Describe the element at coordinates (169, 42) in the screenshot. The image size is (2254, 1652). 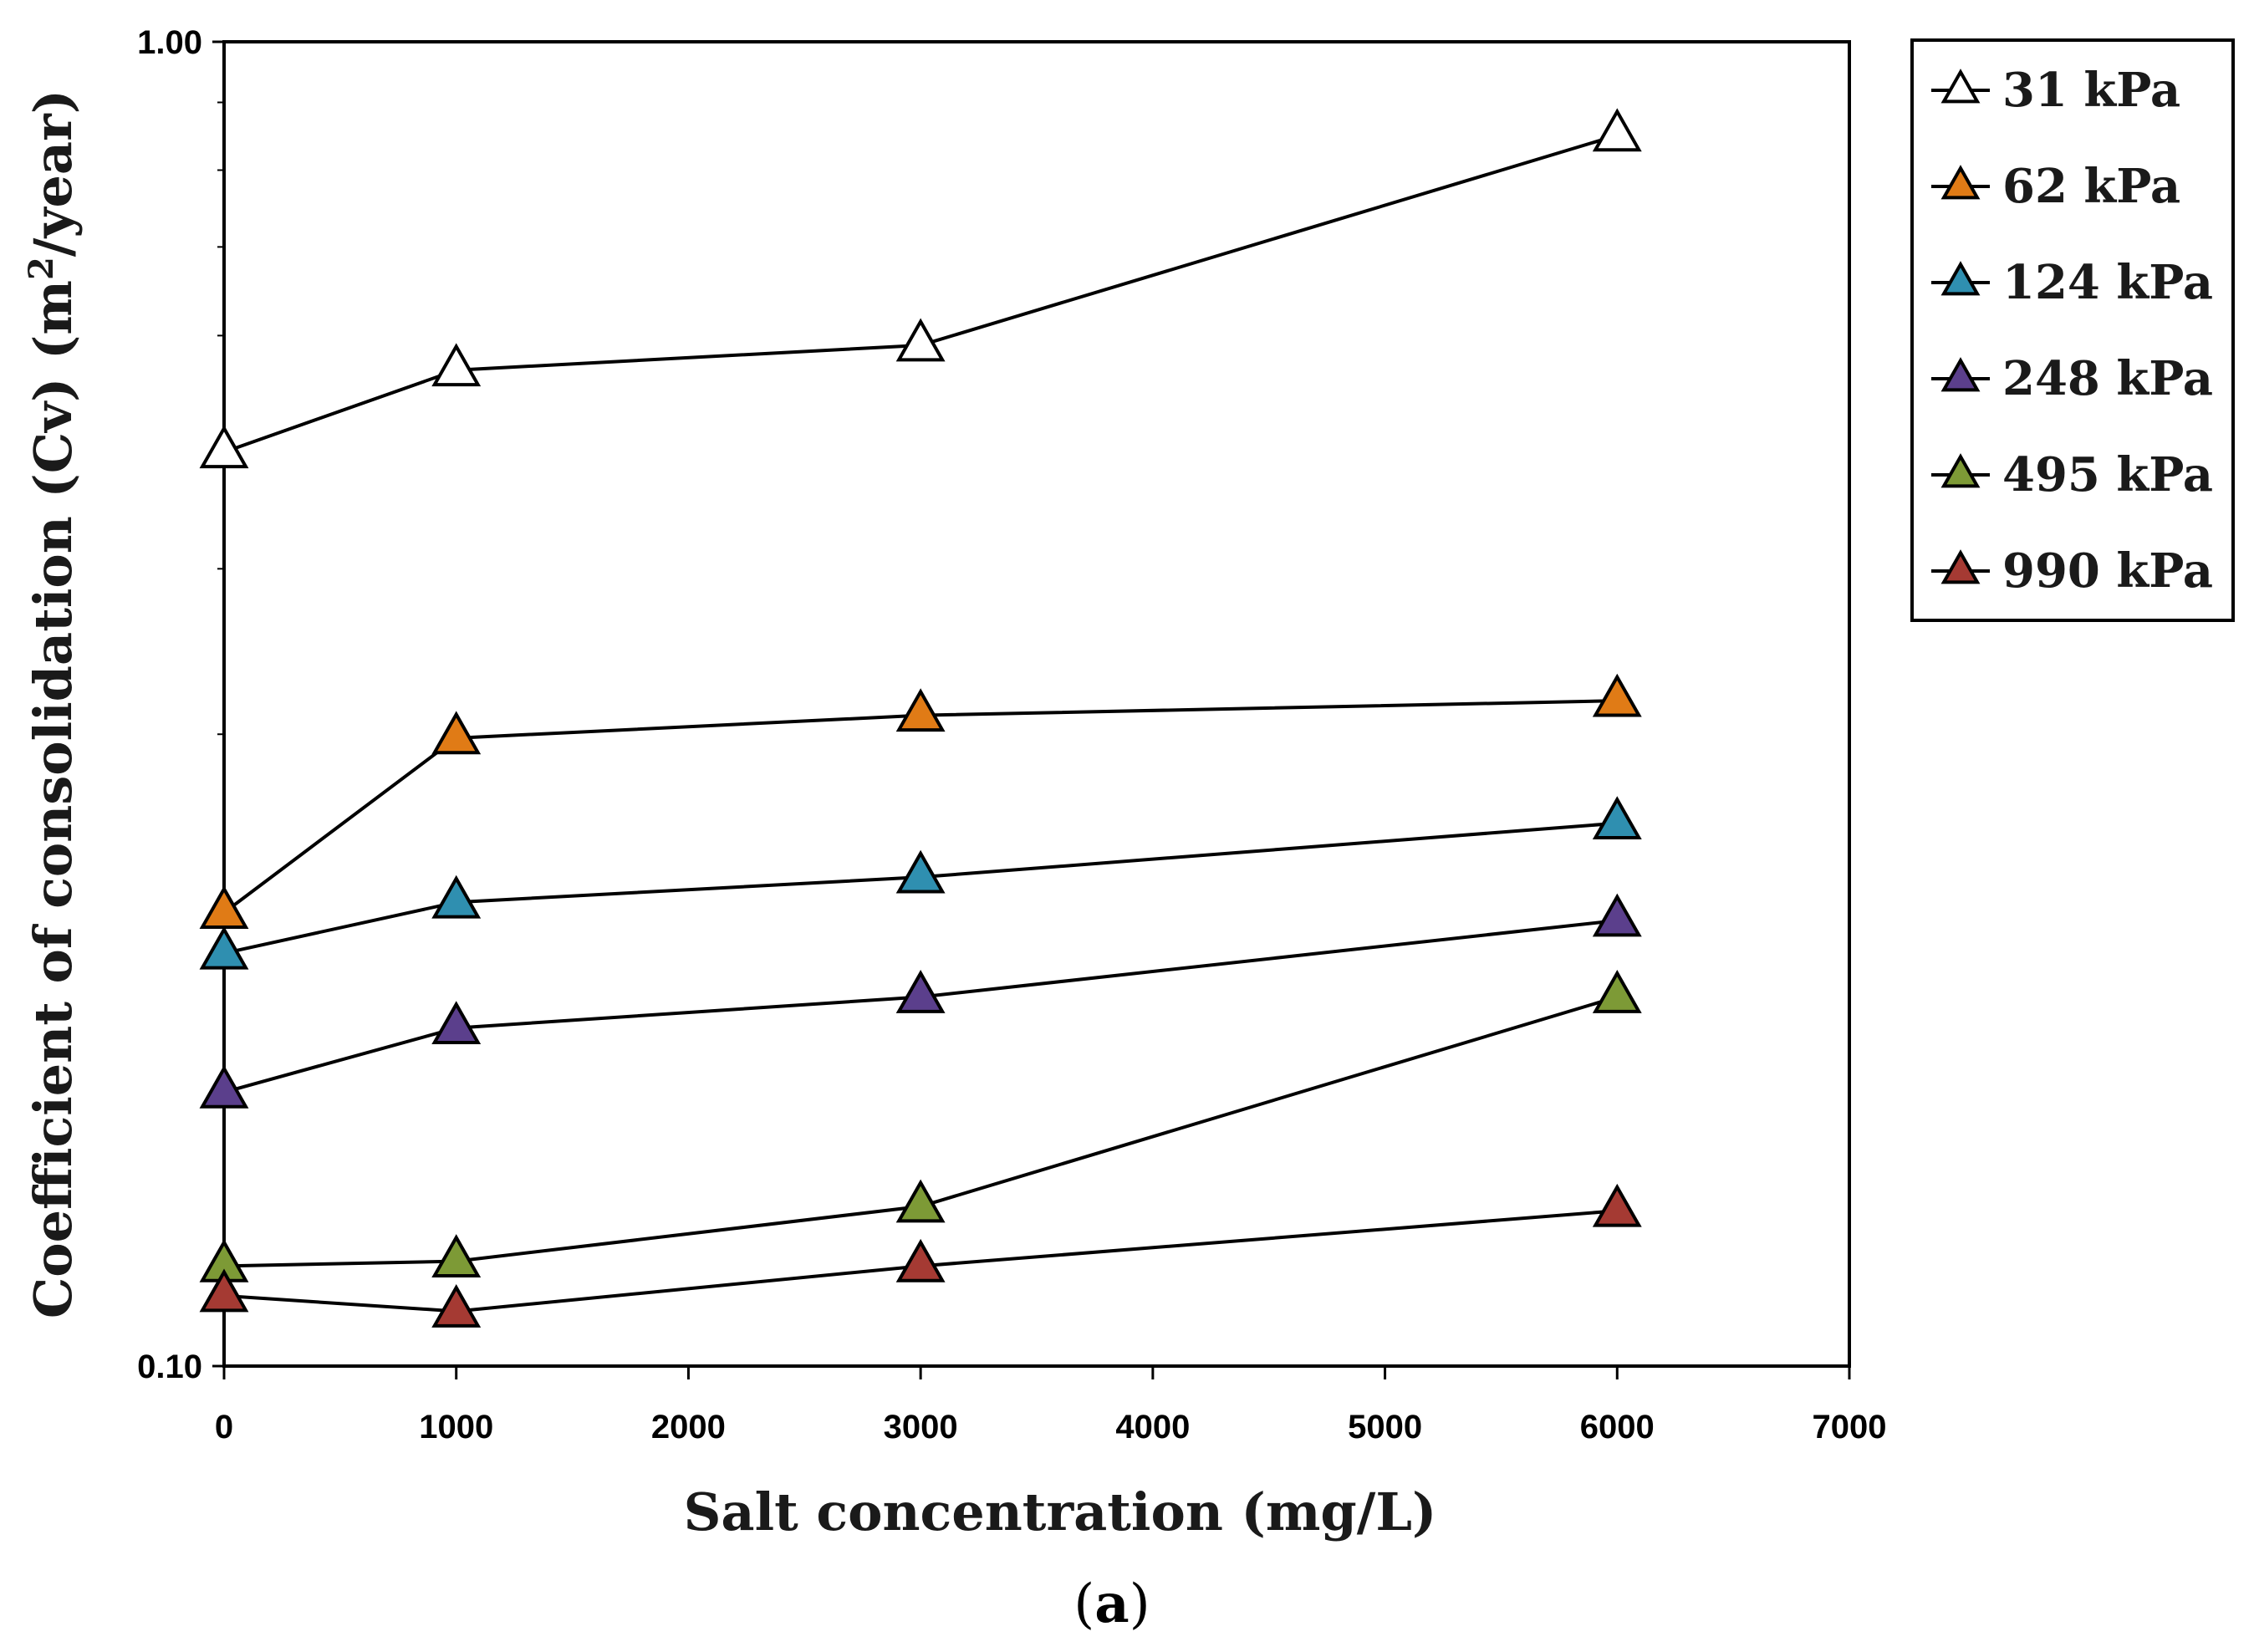
I see `y-tick-label: 1.00` at that location.